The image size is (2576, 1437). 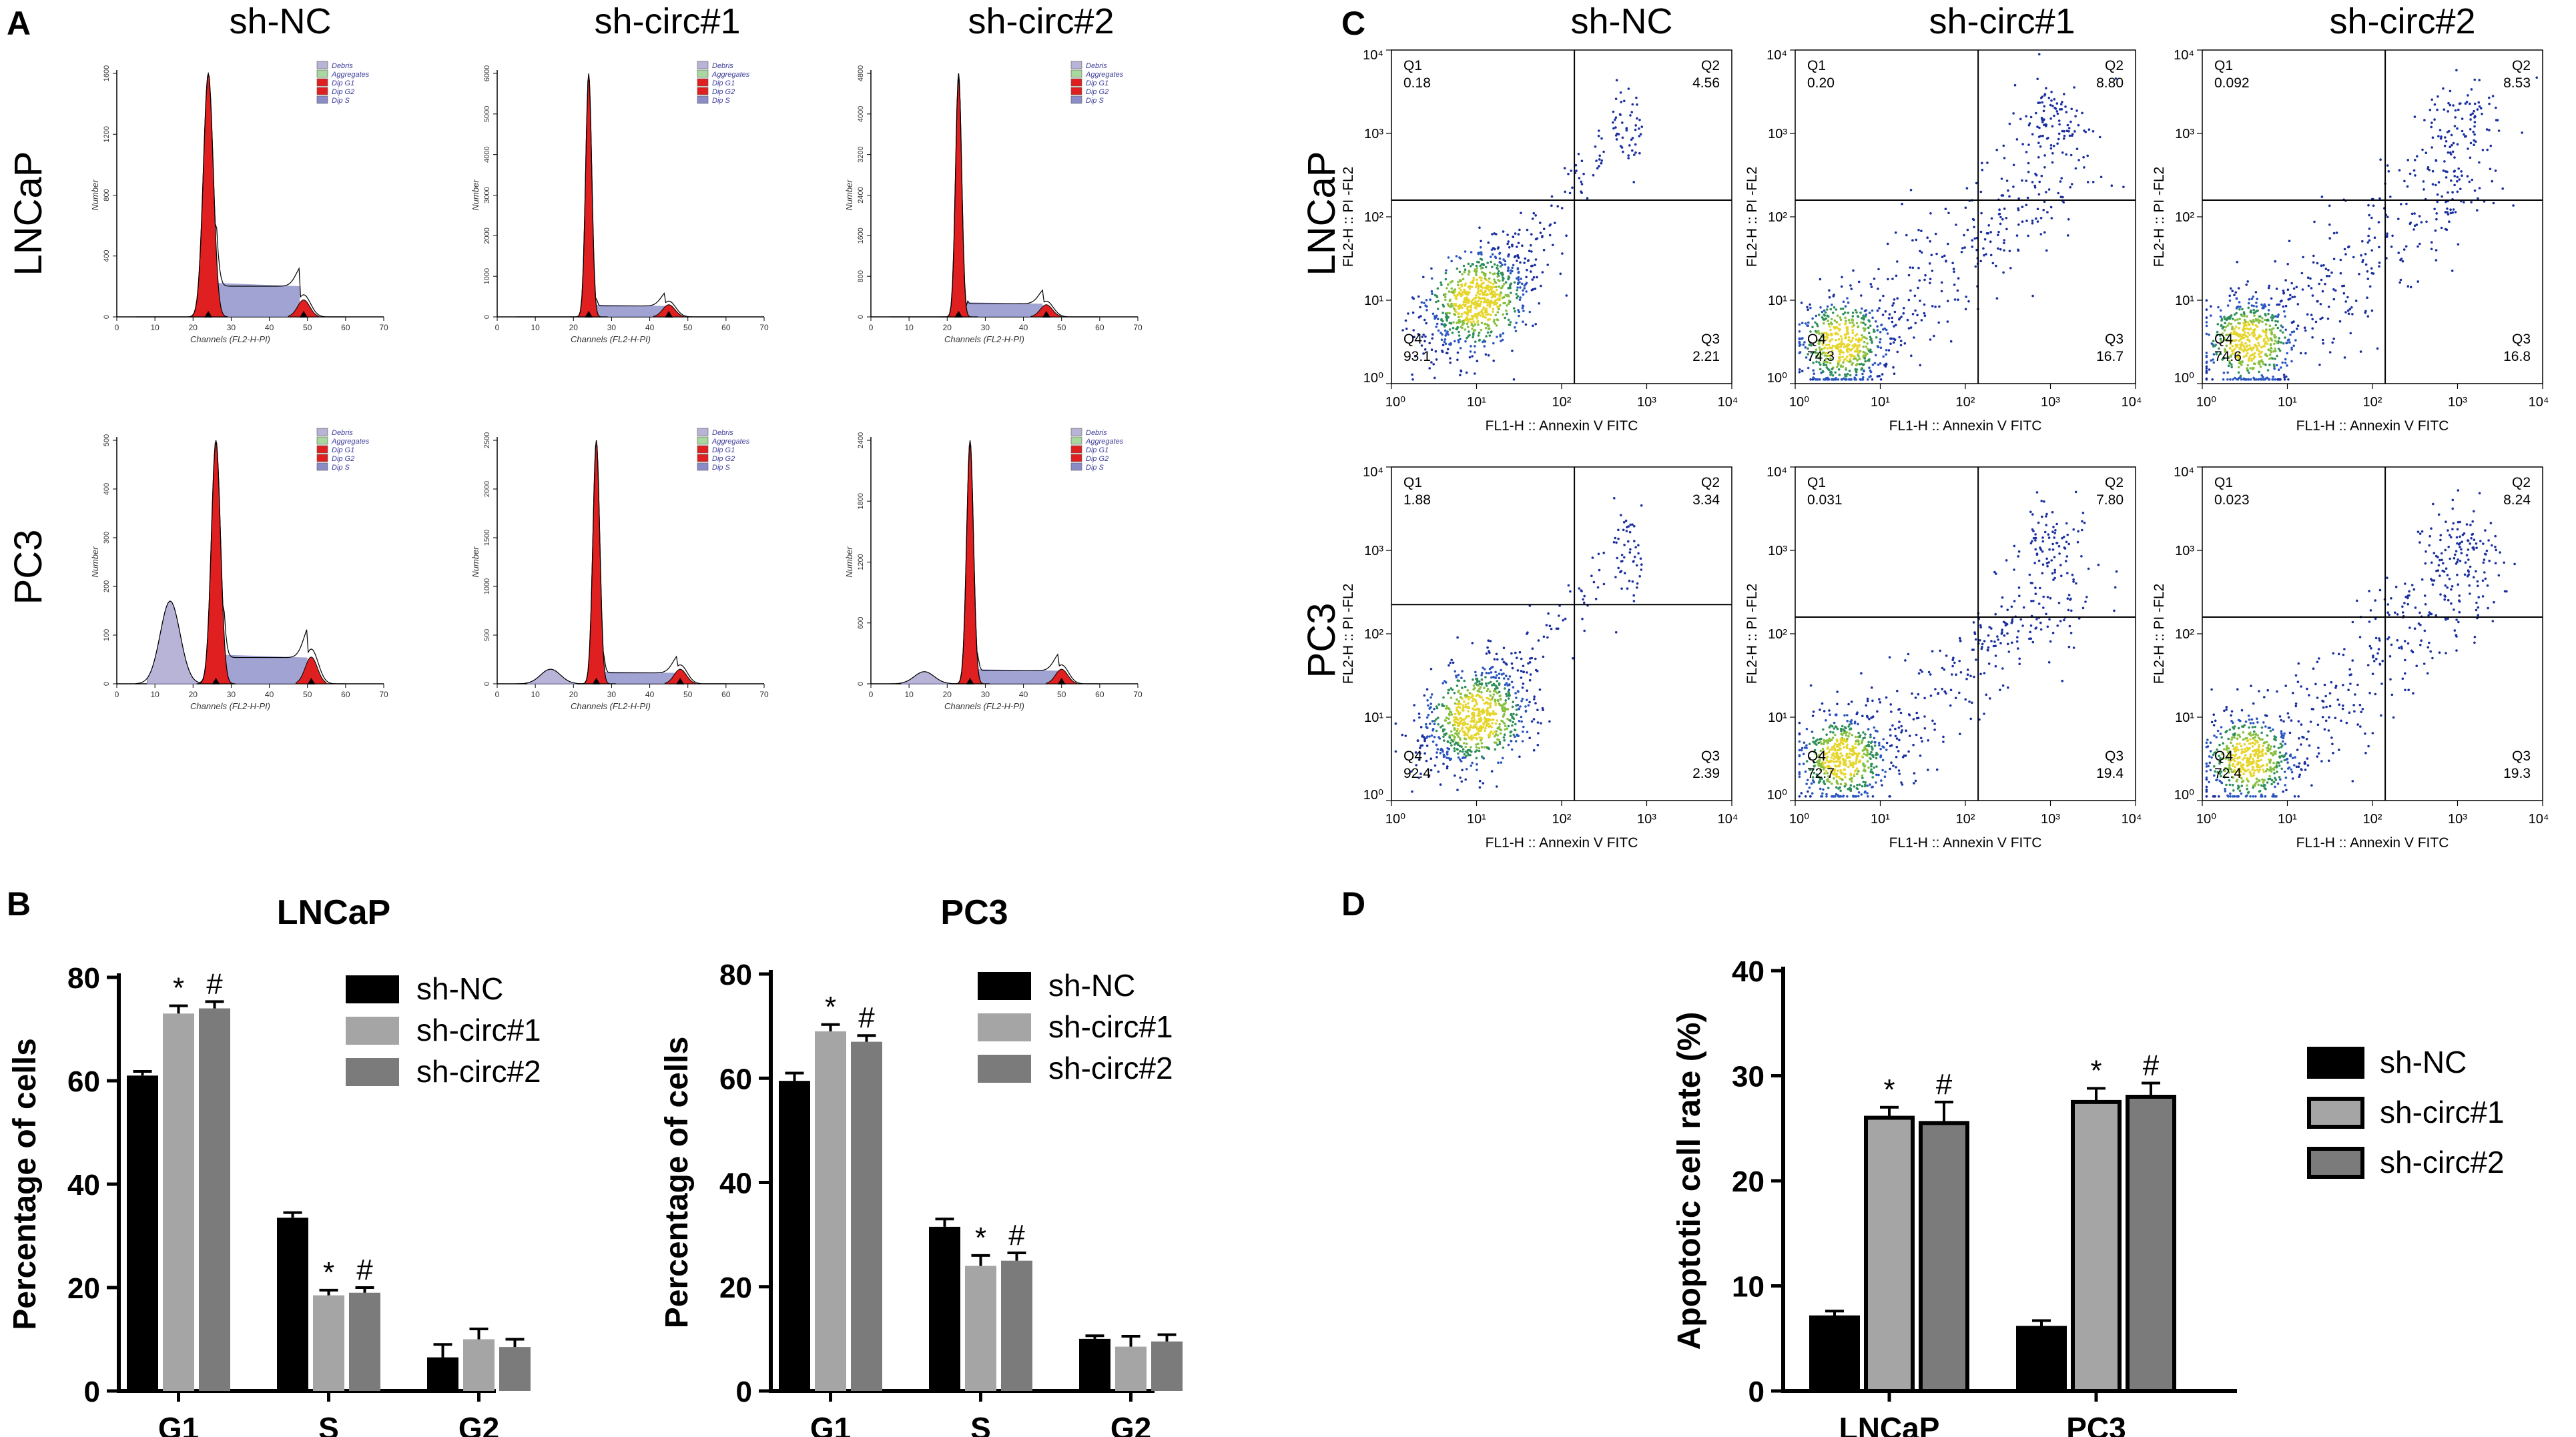 What do you see at coordinates (343, 83) in the screenshot?
I see `hist-legend-label: Dip G1` at bounding box center [343, 83].